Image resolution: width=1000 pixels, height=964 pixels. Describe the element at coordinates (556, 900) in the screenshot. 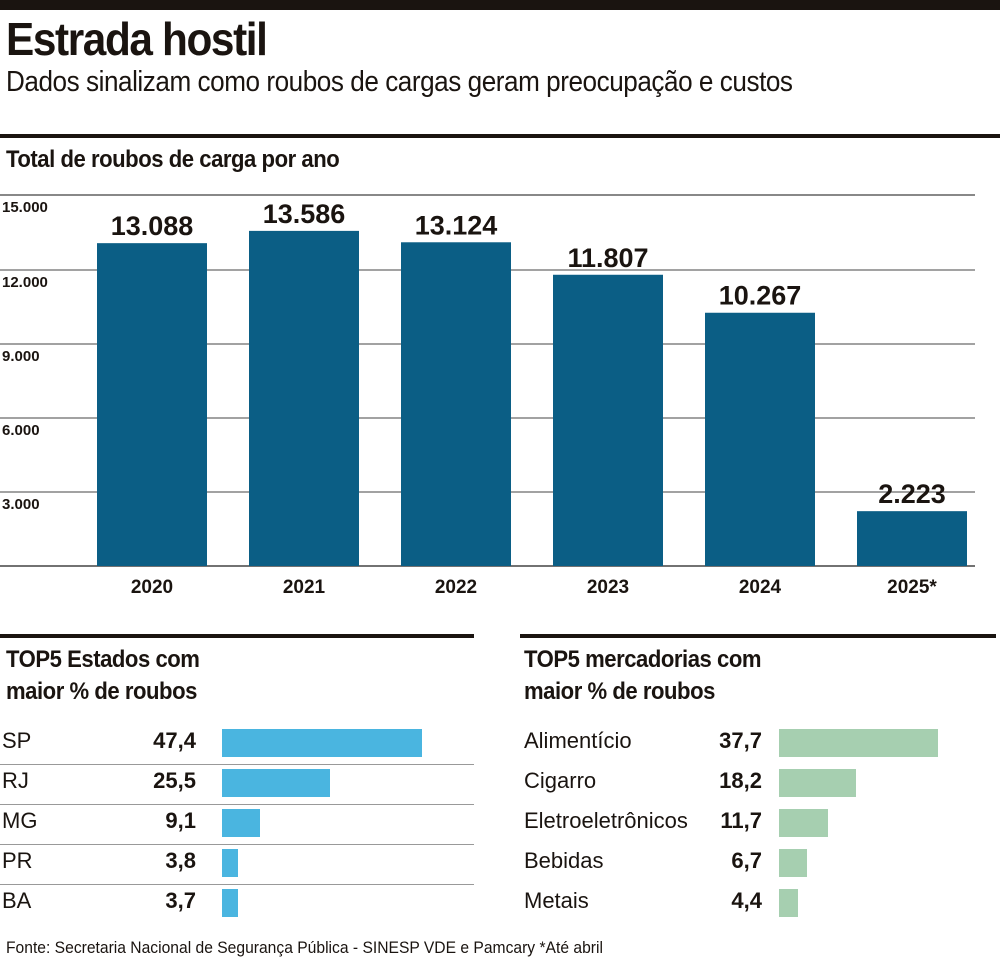

I see `category-label: Metais` at that location.